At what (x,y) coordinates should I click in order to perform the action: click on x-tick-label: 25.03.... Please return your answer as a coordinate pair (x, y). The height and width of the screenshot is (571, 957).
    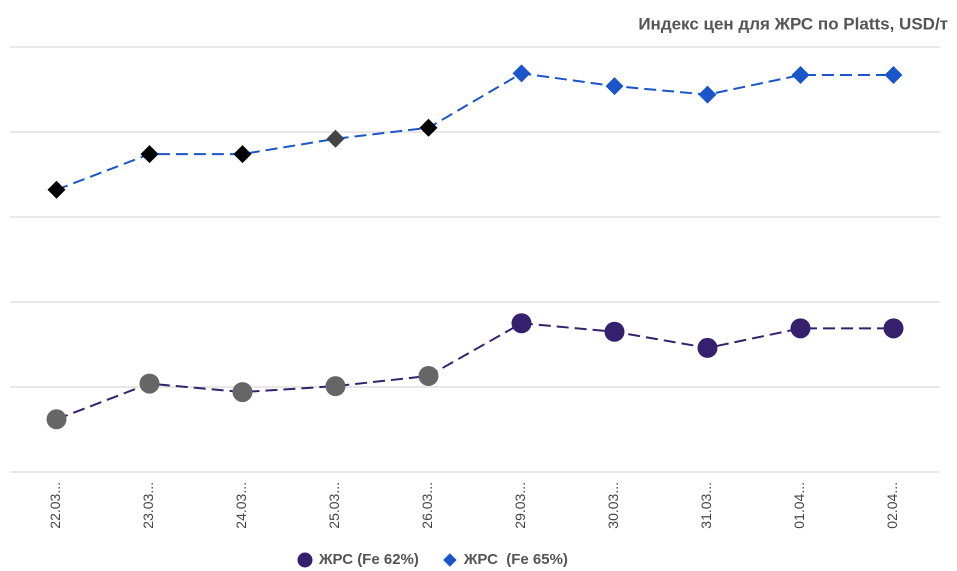
    Looking at the image, I should click on (334, 505).